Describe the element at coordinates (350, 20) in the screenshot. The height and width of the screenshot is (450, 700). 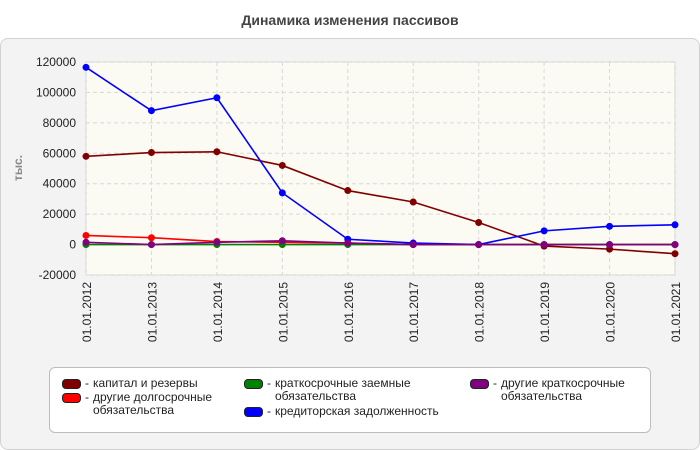
I see `chart-title: Динамика изменения пассивов` at that location.